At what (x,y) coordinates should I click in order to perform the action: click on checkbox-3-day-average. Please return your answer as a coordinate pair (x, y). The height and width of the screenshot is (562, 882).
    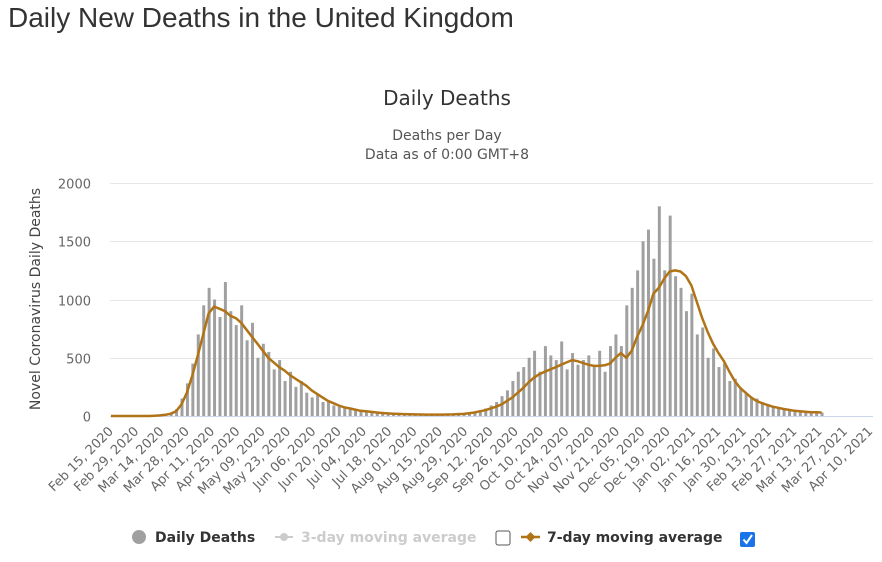
    Looking at the image, I should click on (503, 538).